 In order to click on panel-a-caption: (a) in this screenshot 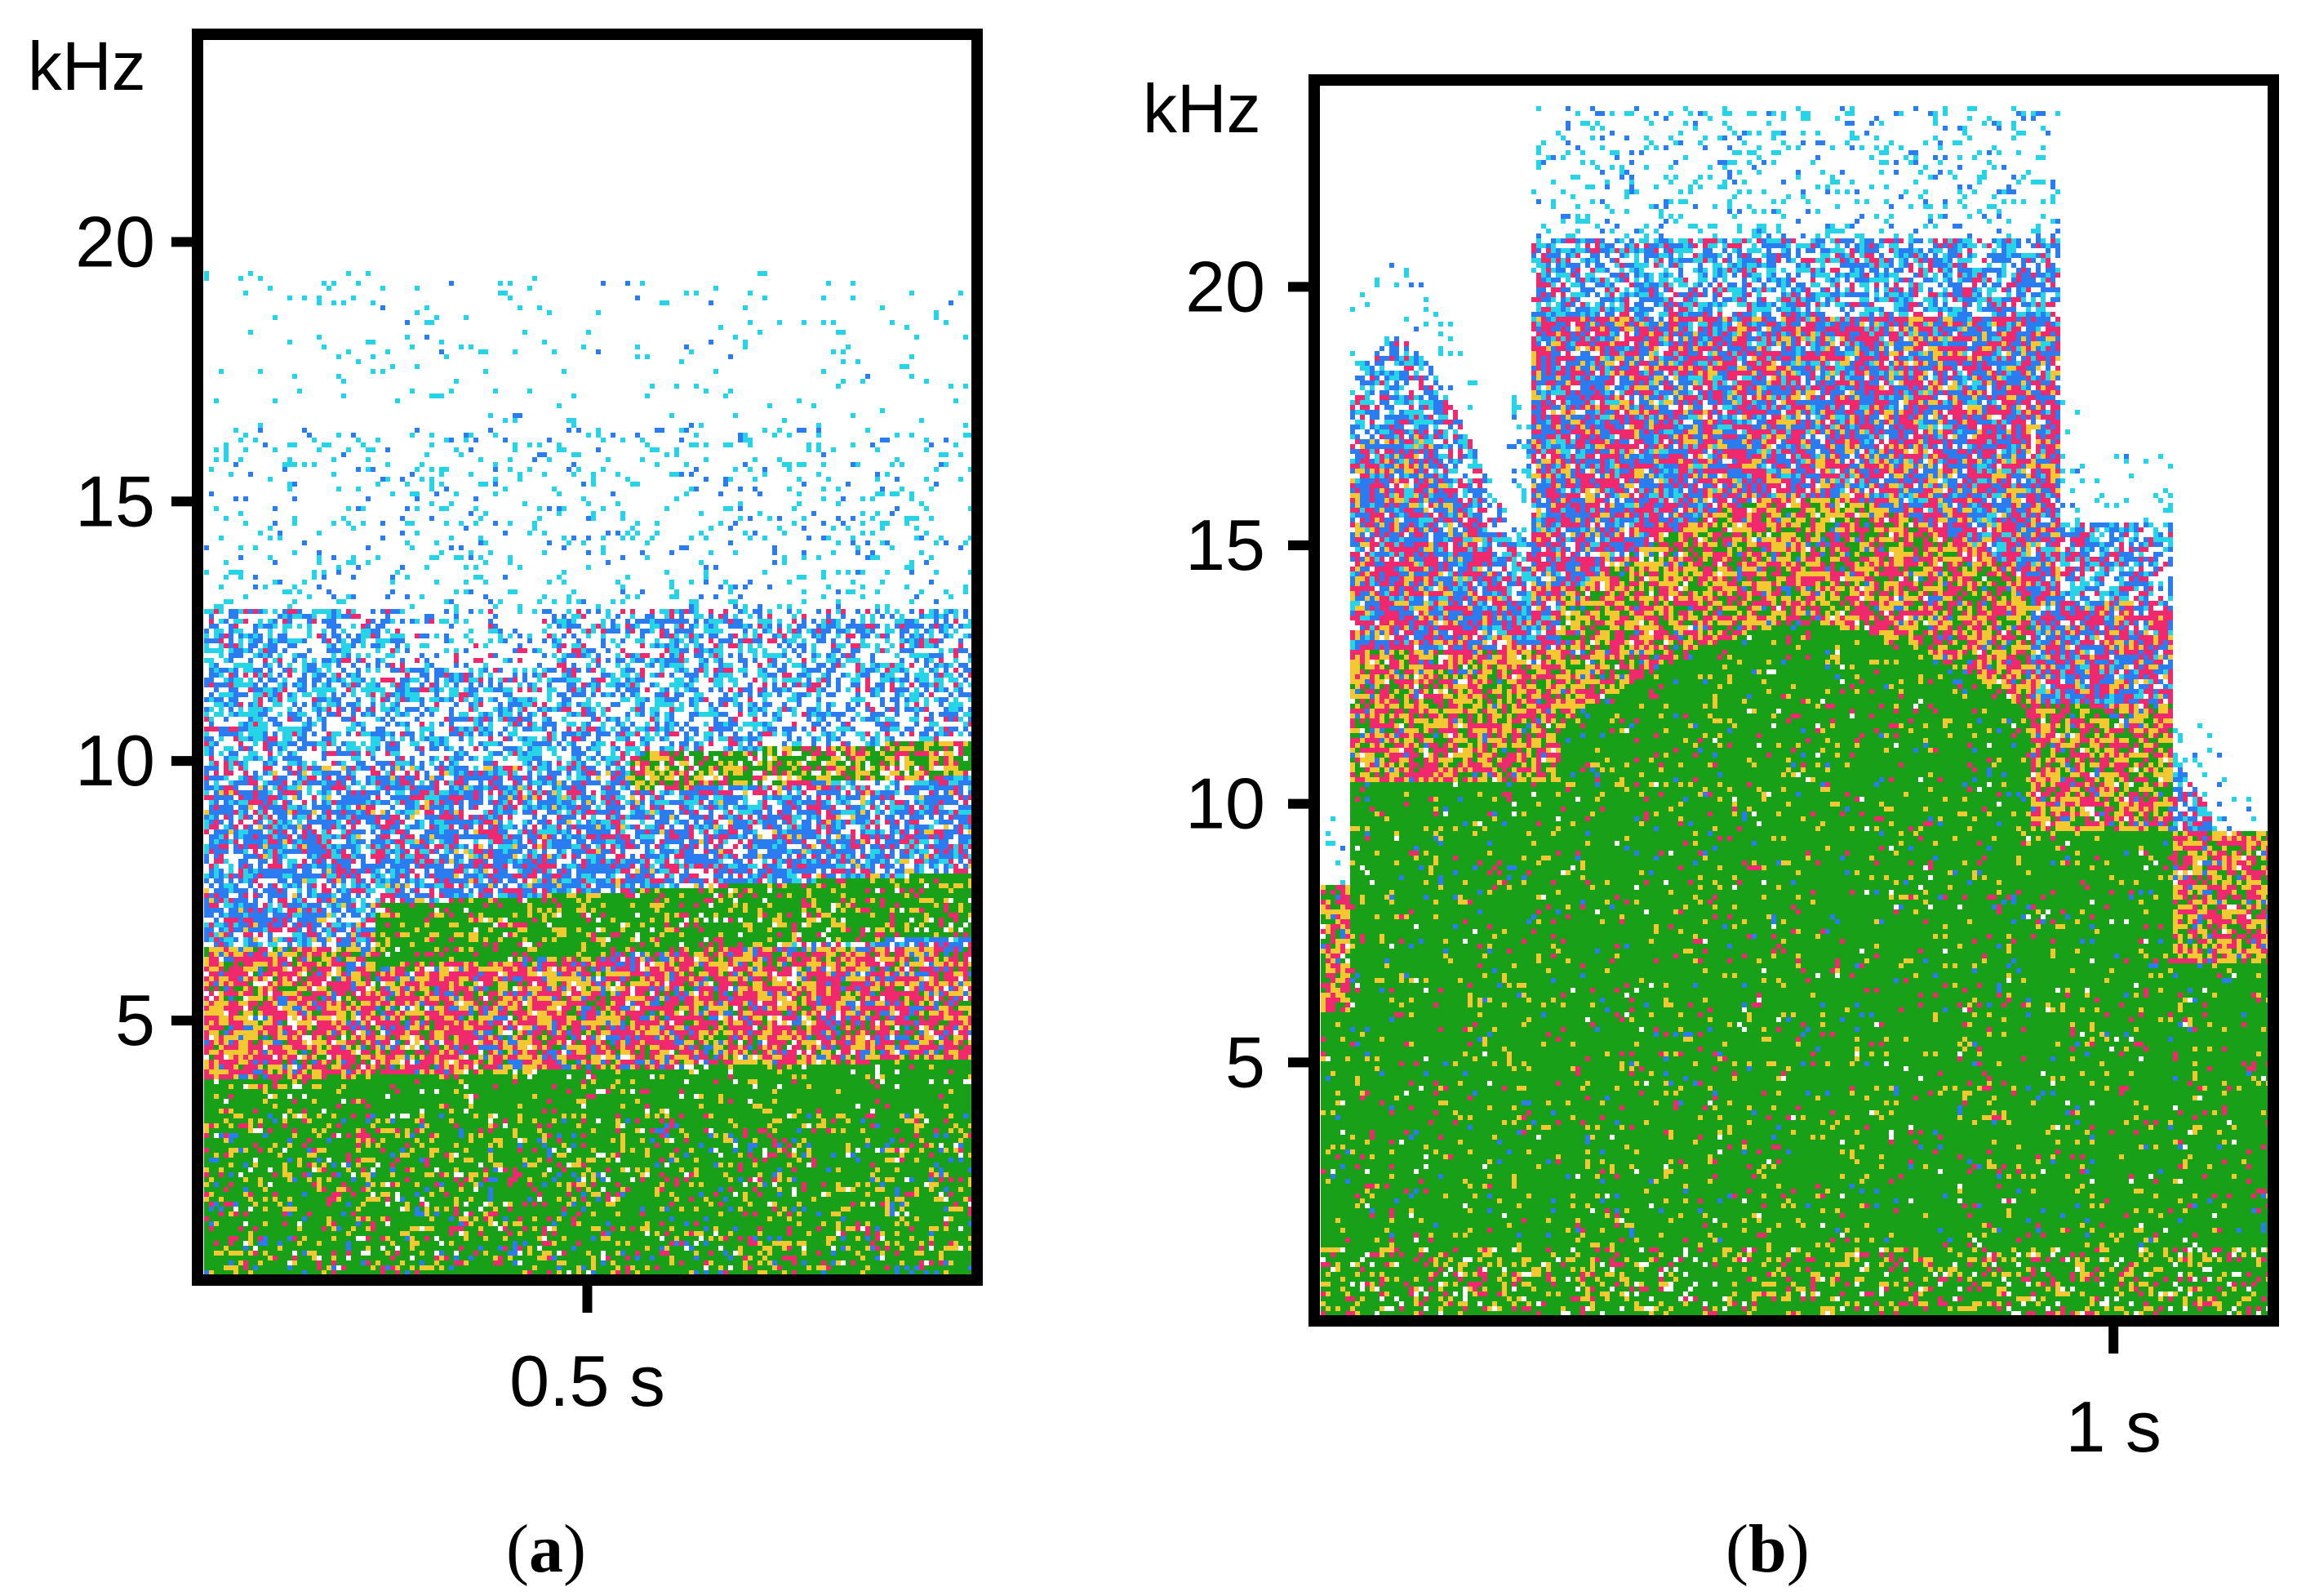, I will do `click(546, 1549)`.